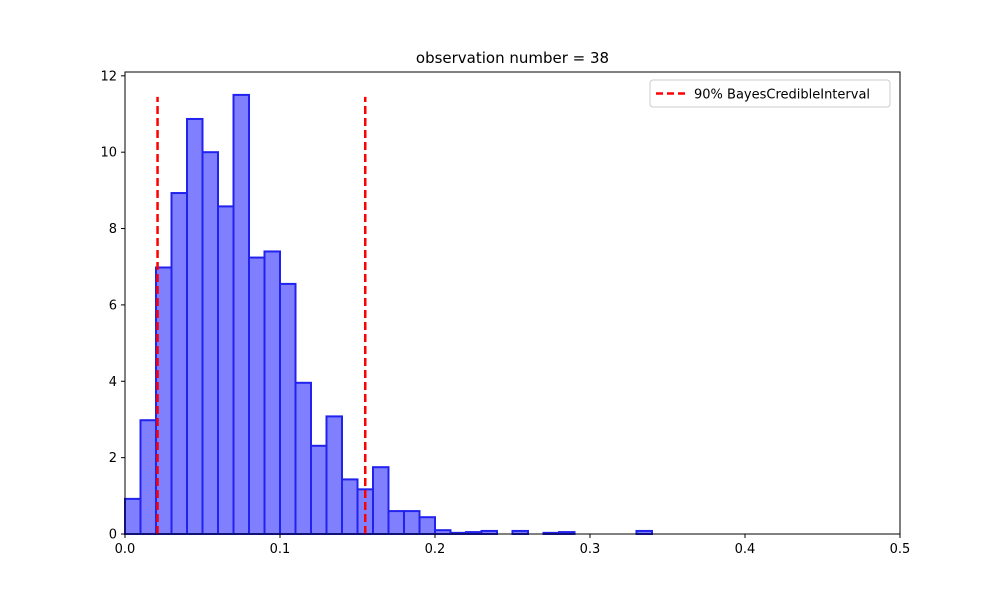 Image resolution: width=1000 pixels, height=600 pixels. I want to click on y-tick-label: 0, so click(113, 535).